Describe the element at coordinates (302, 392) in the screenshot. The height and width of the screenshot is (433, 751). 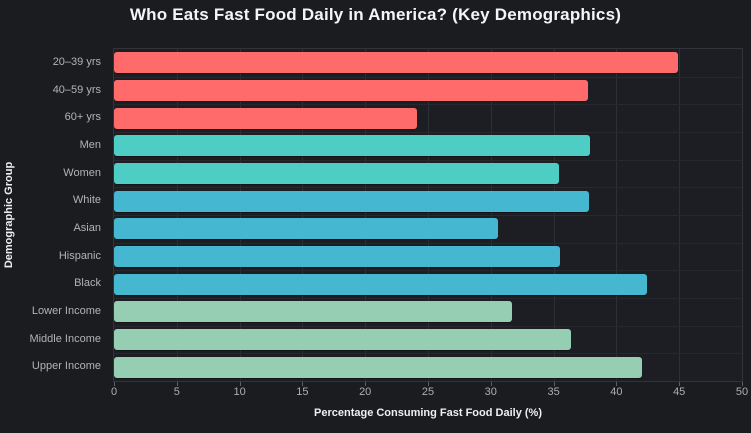
I see `x-tick-label-15: 15` at that location.